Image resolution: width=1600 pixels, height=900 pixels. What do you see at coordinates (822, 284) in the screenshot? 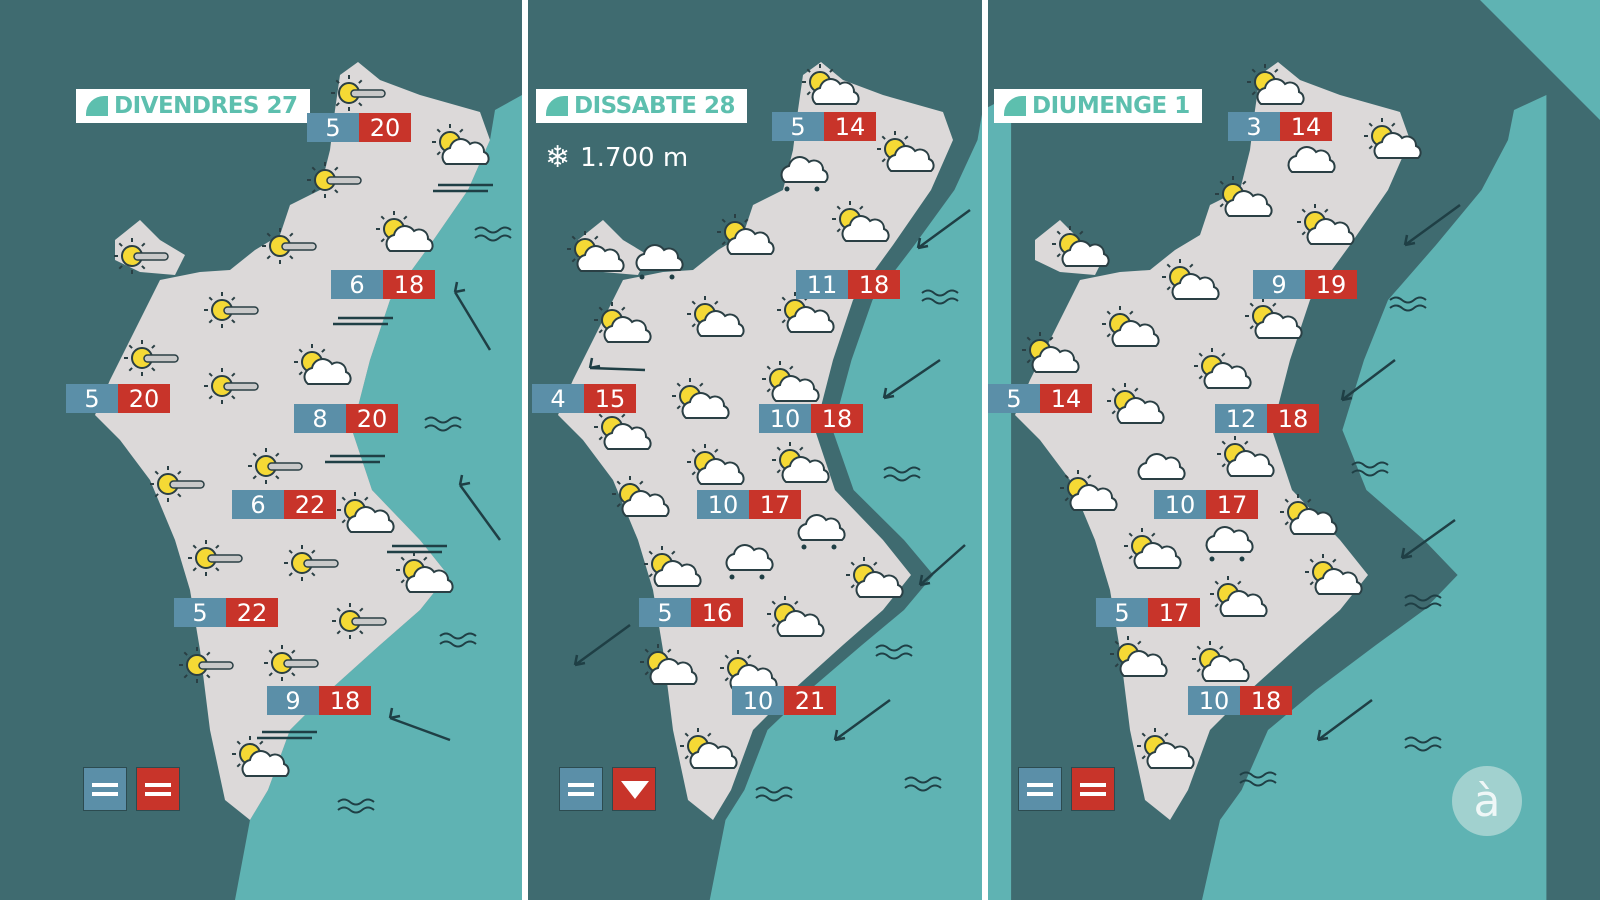
I see `min-temp: 11` at bounding box center [822, 284].